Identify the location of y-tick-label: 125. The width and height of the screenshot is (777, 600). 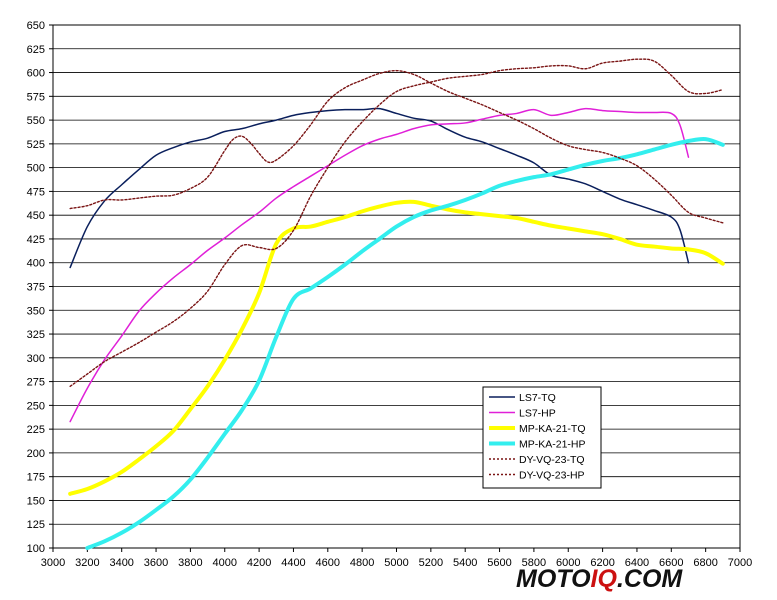
(36, 525).